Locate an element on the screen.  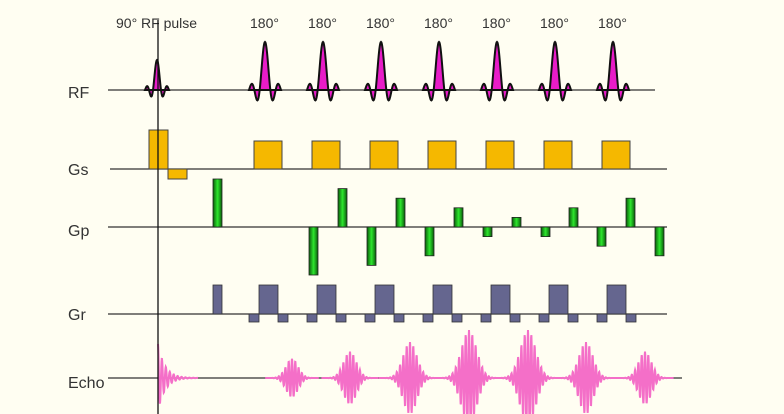
rf-90-pulse is located at coordinates (157, 78).